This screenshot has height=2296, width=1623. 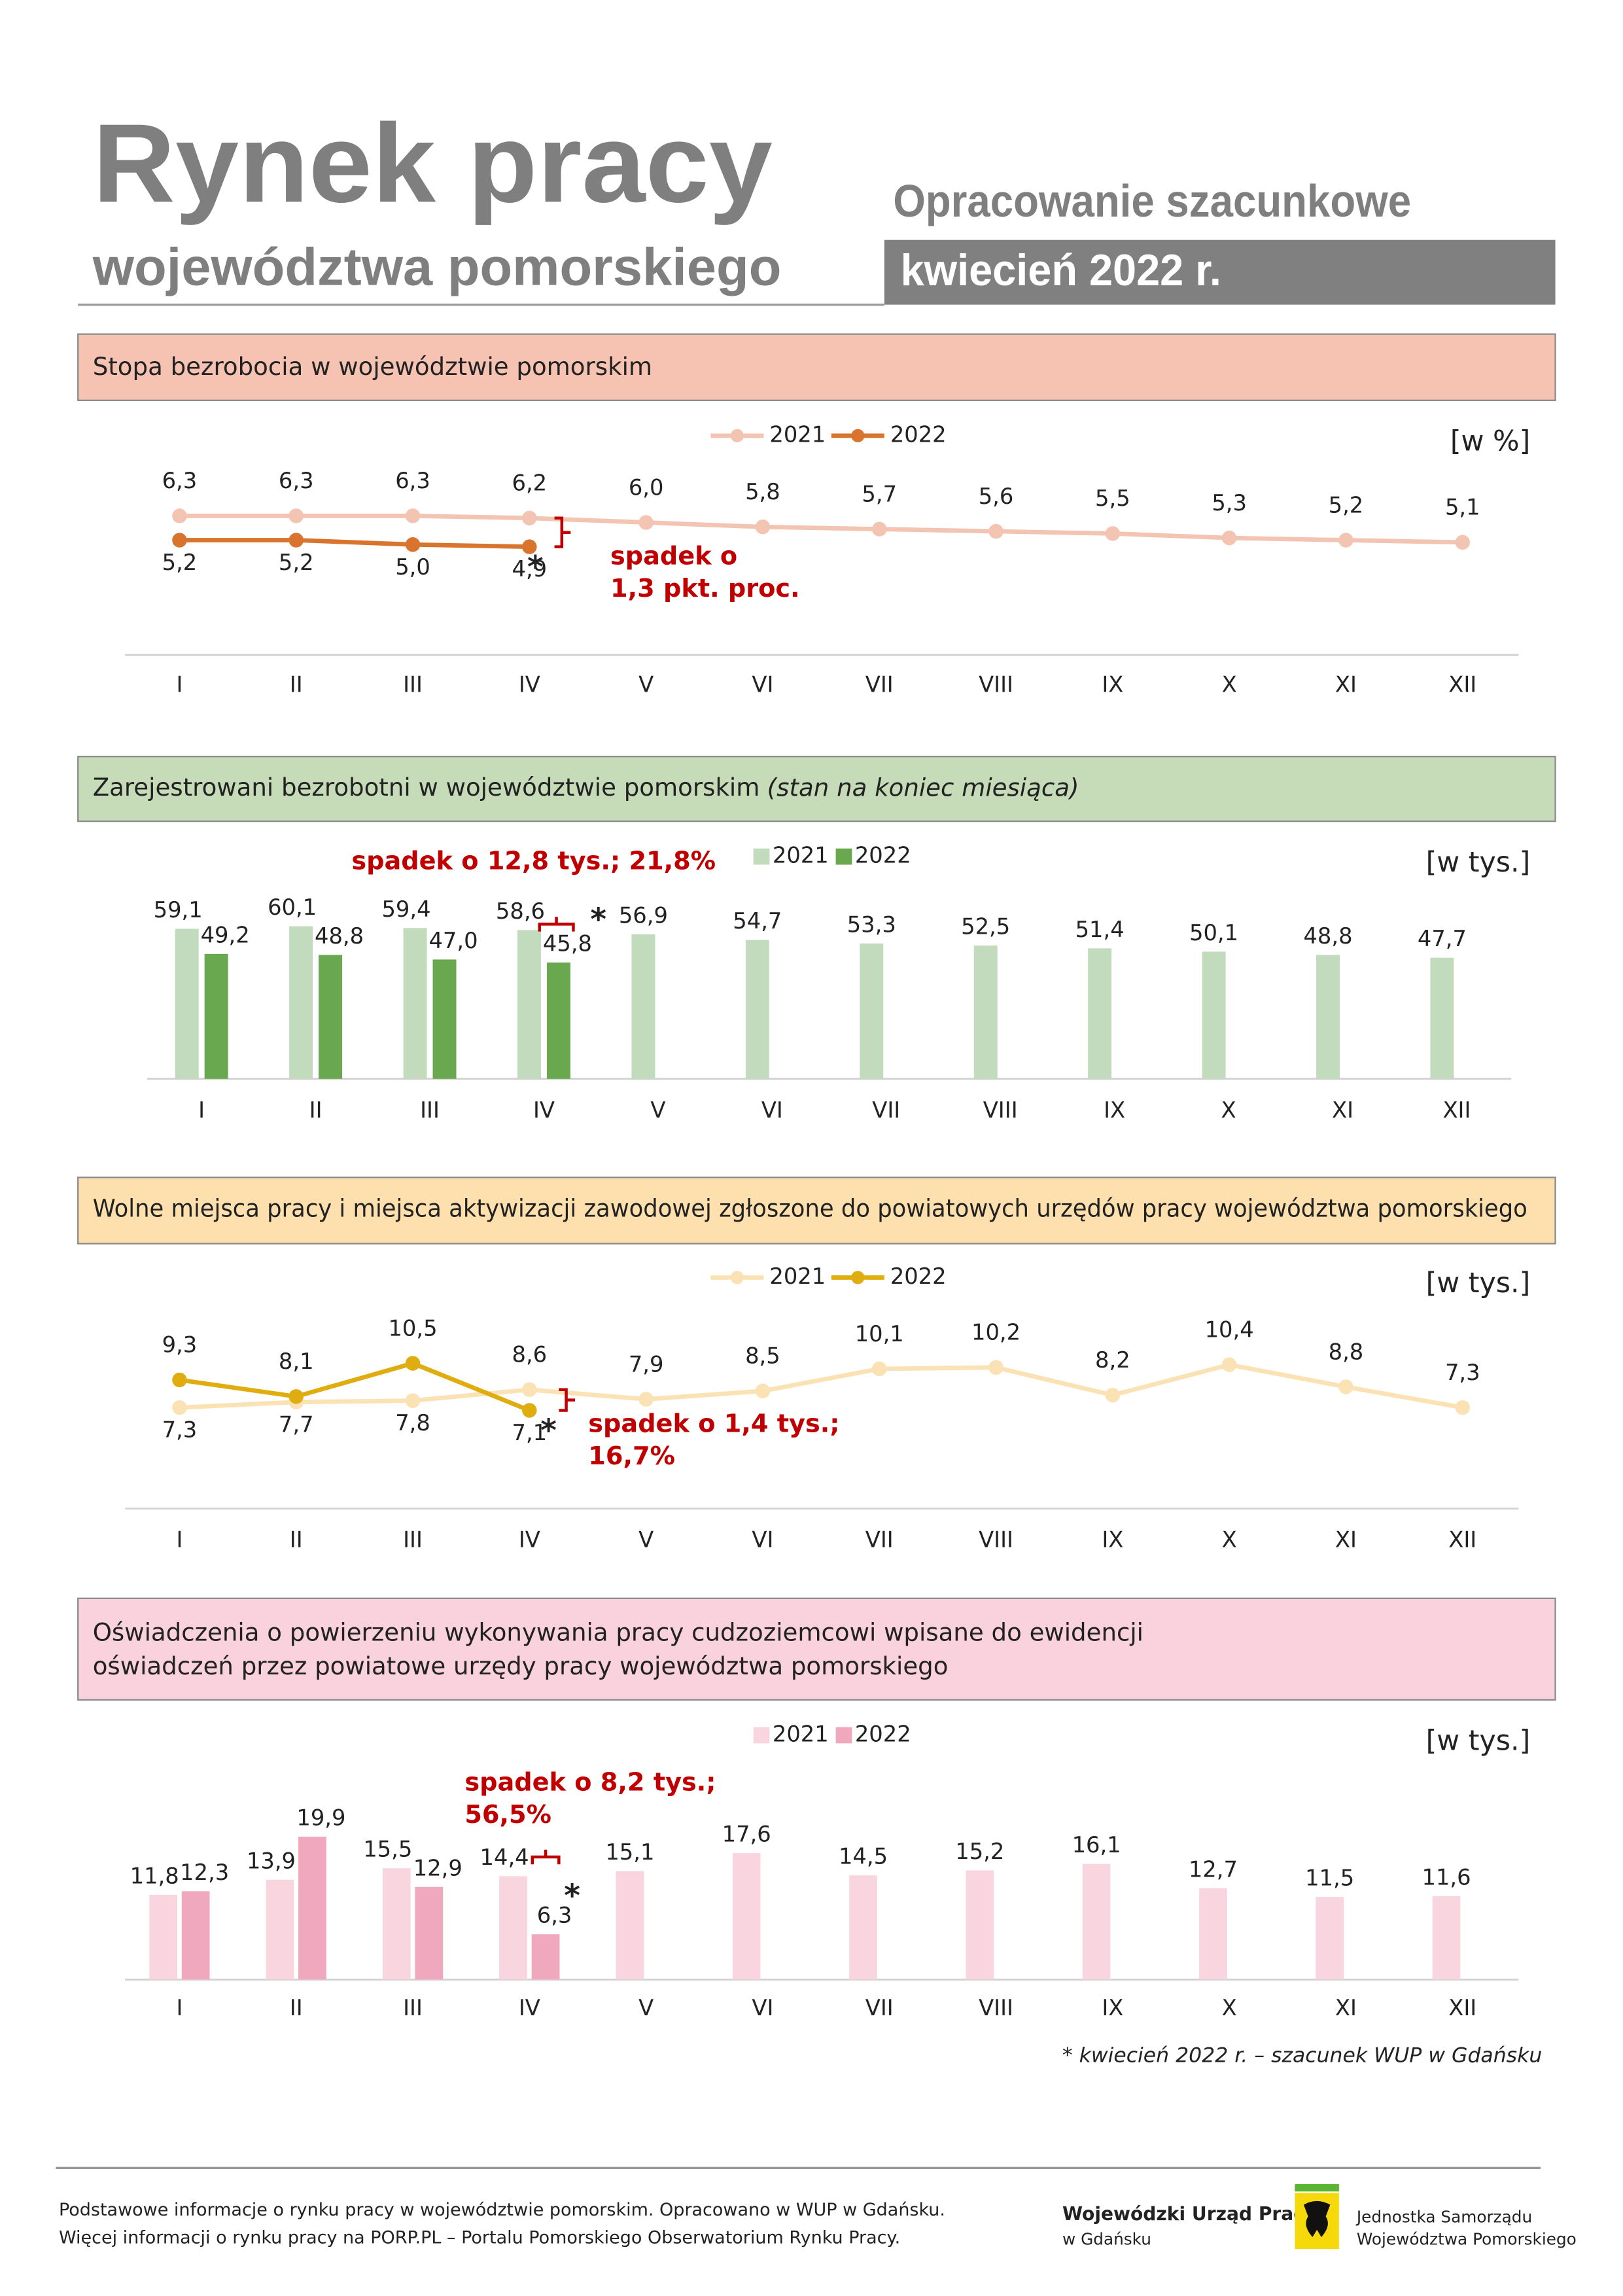 What do you see at coordinates (737, 1277) in the screenshot?
I see `legend-dot` at bounding box center [737, 1277].